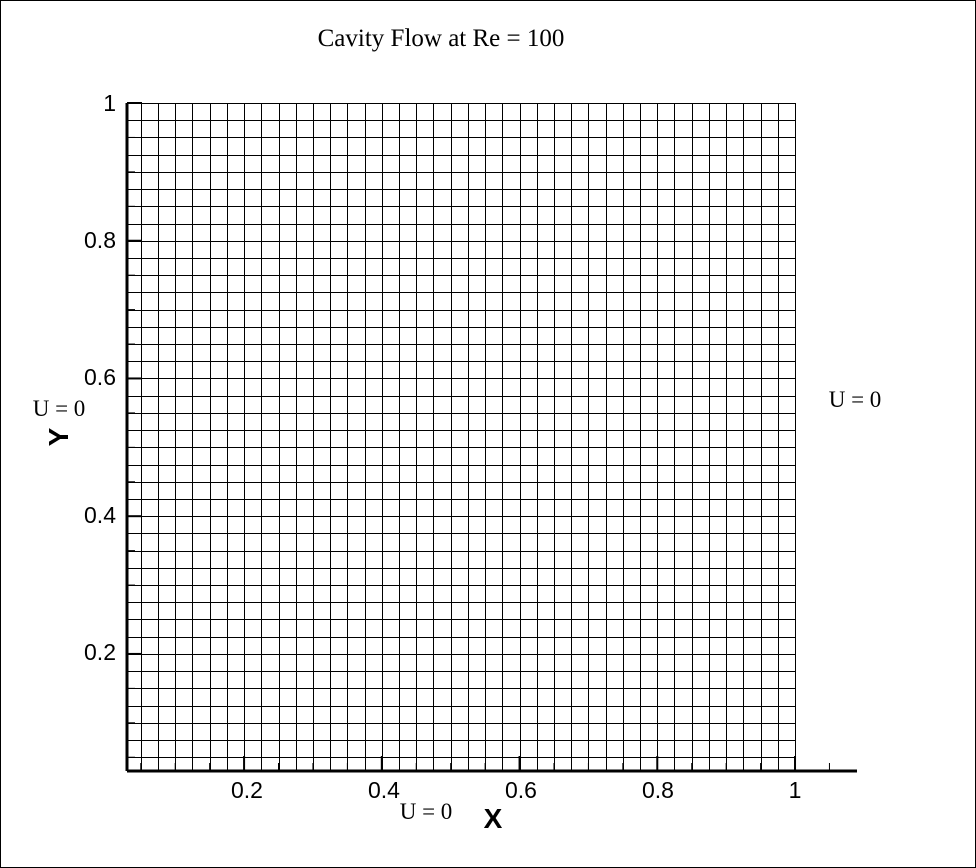 The image size is (976, 868). I want to click on y-tick-label: 0.2, so click(100, 652).